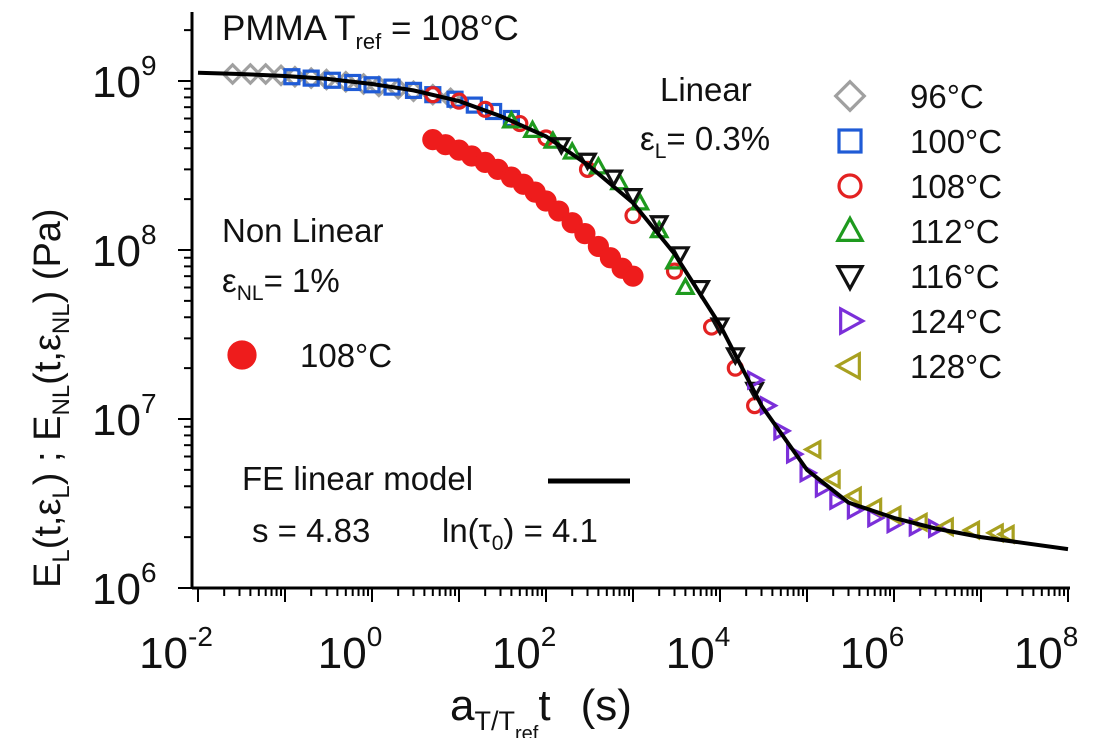 This screenshot has height=738, width=1110. What do you see at coordinates (302, 230) in the screenshot?
I see `legend-nonlinear-title: Non Linear` at bounding box center [302, 230].